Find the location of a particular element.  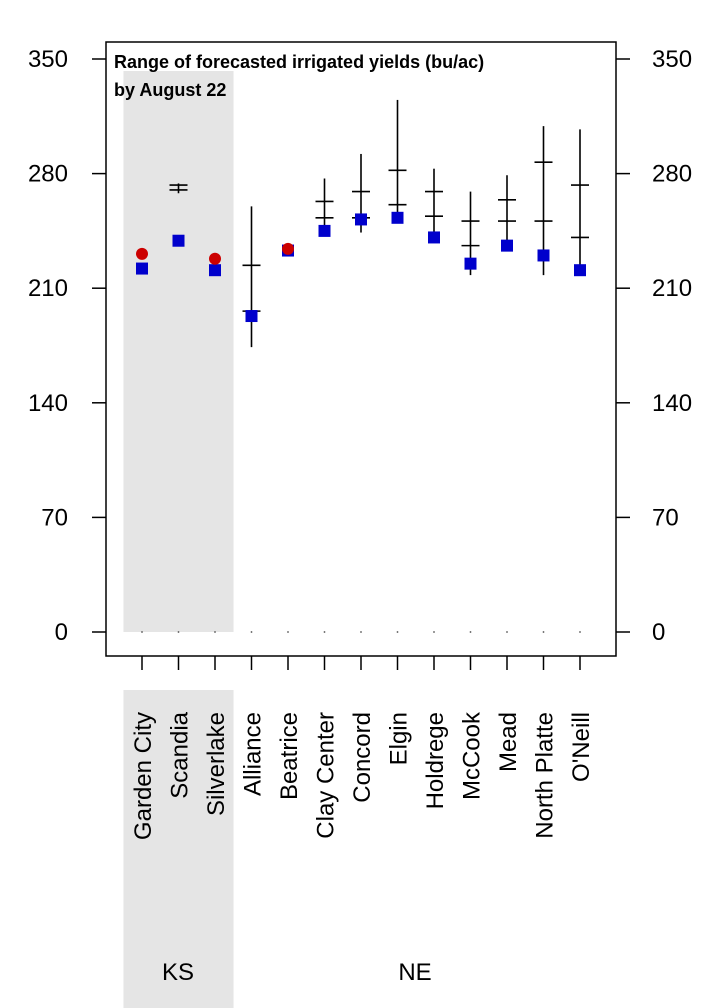

left-tick-label-0: 0 is located at coordinates (61, 632).